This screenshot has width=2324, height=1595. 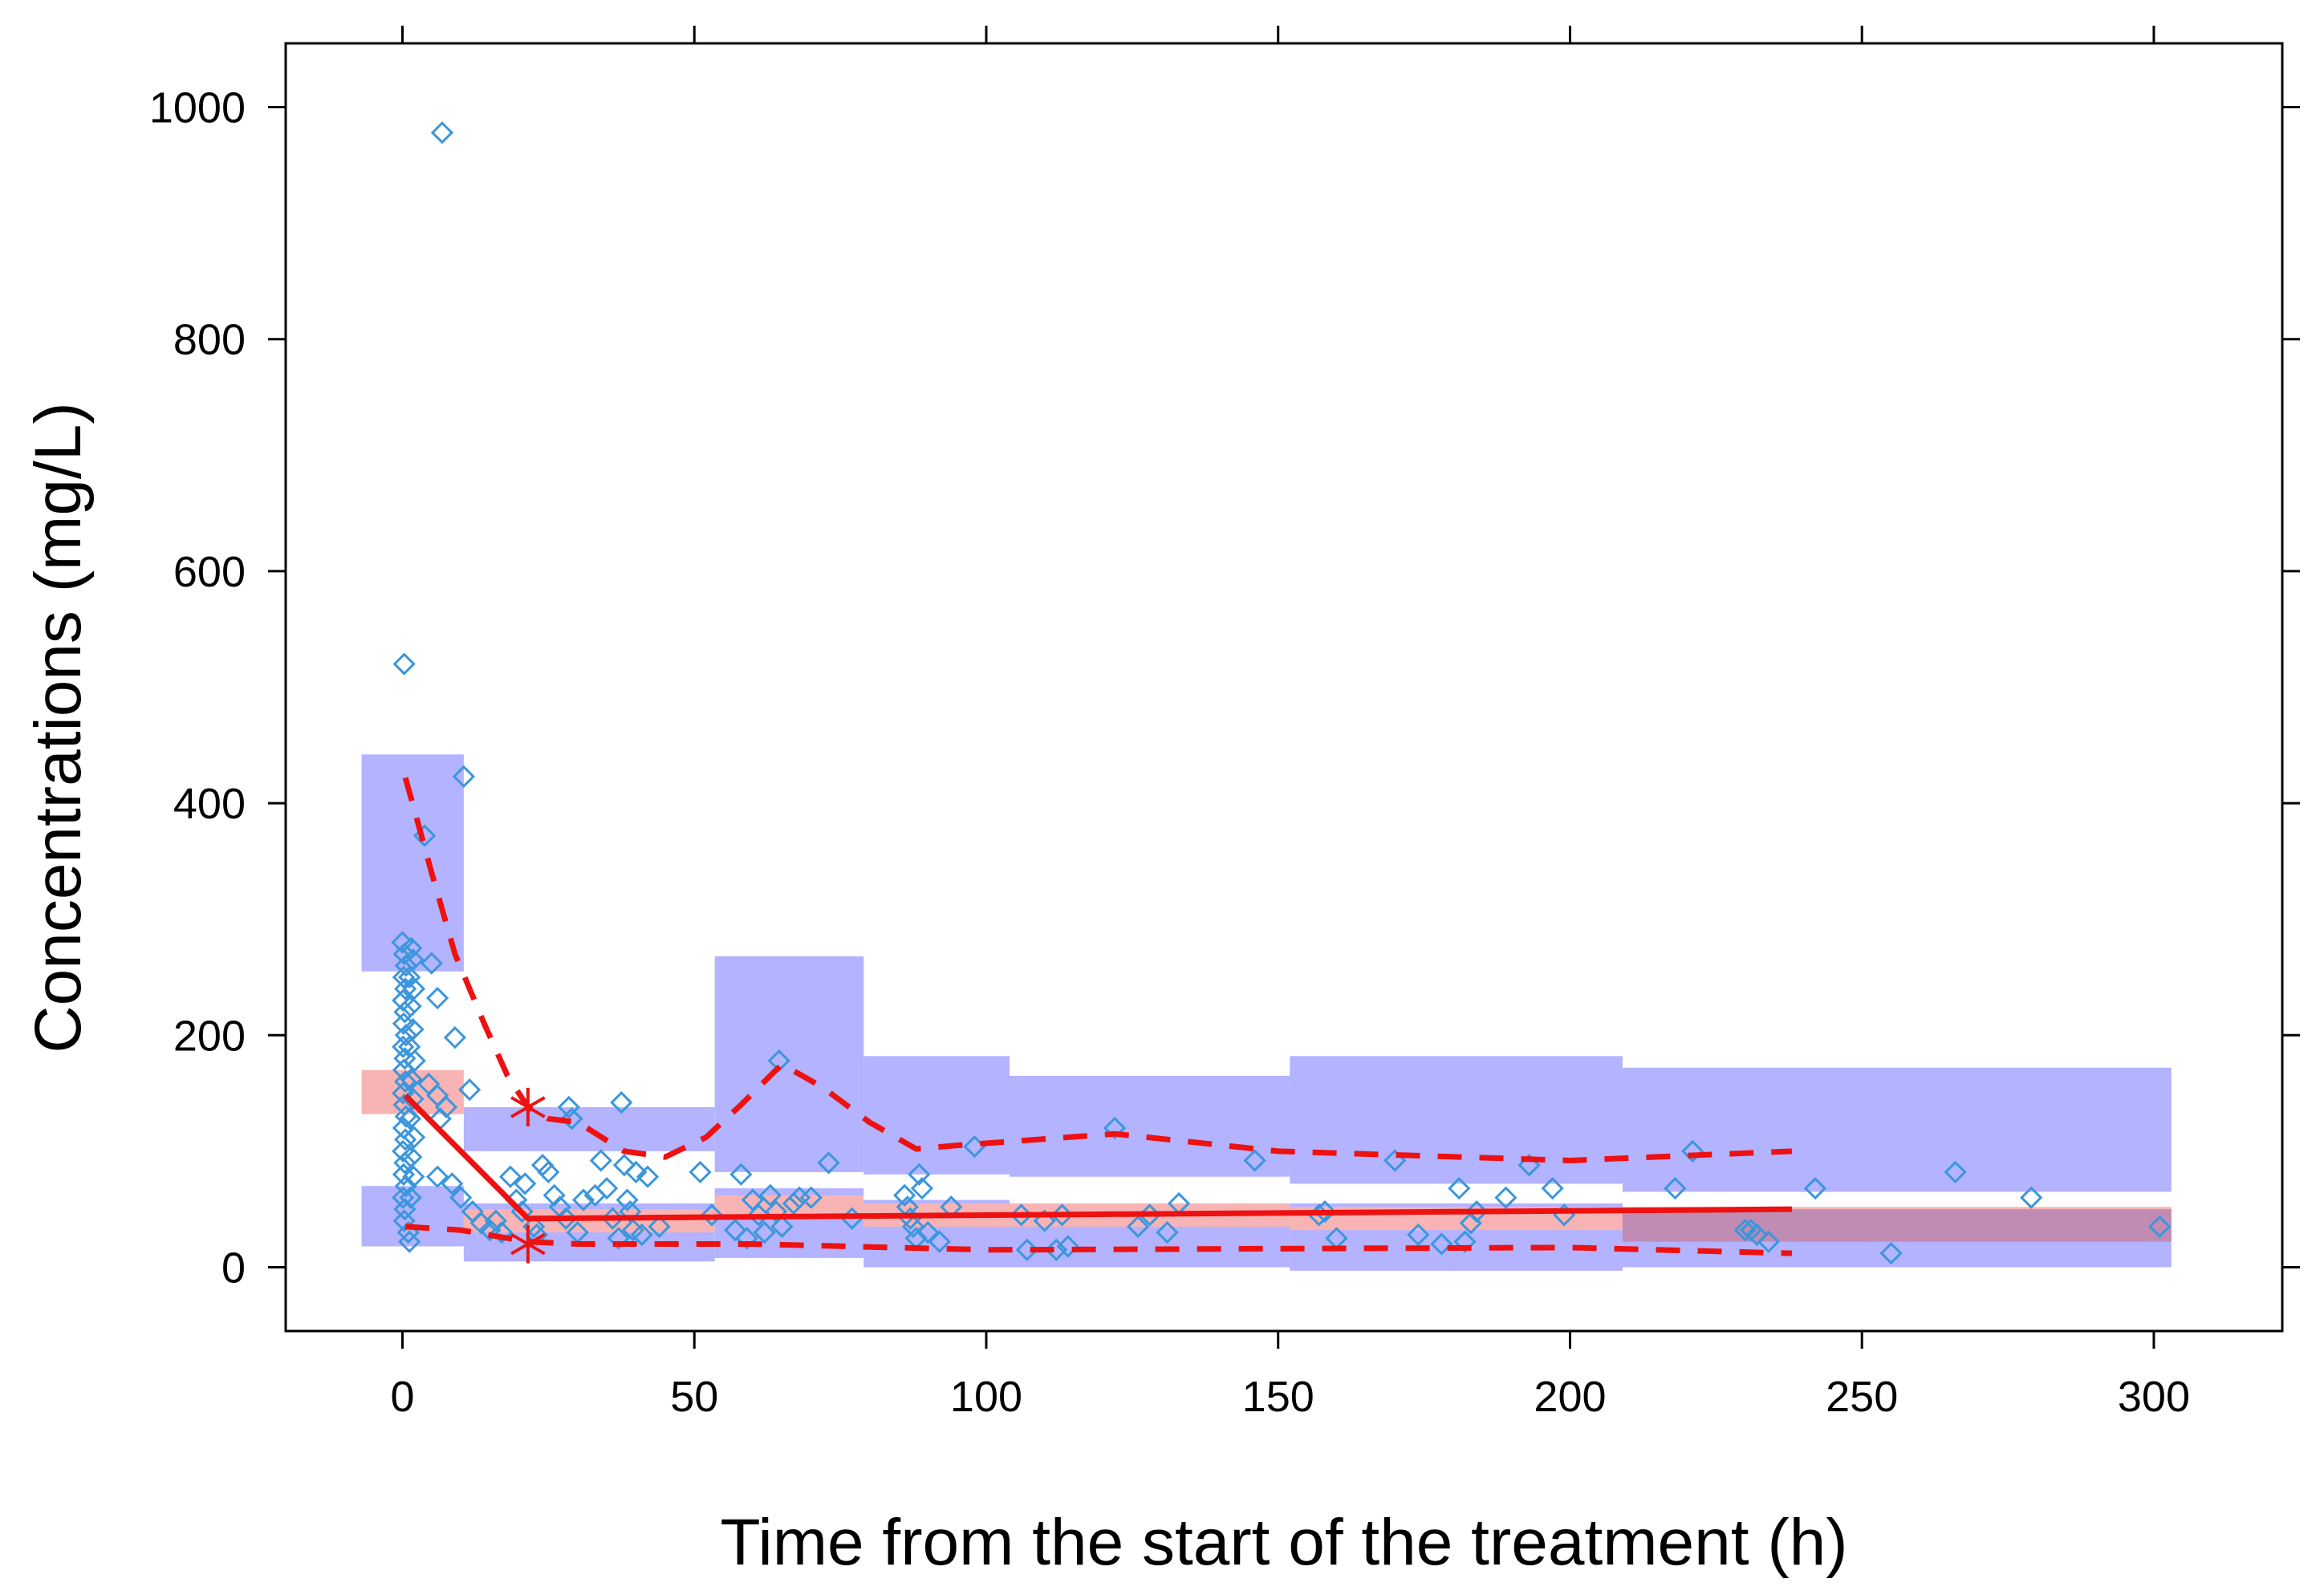 I want to click on x-tick-label: 200, so click(x=1570, y=1397).